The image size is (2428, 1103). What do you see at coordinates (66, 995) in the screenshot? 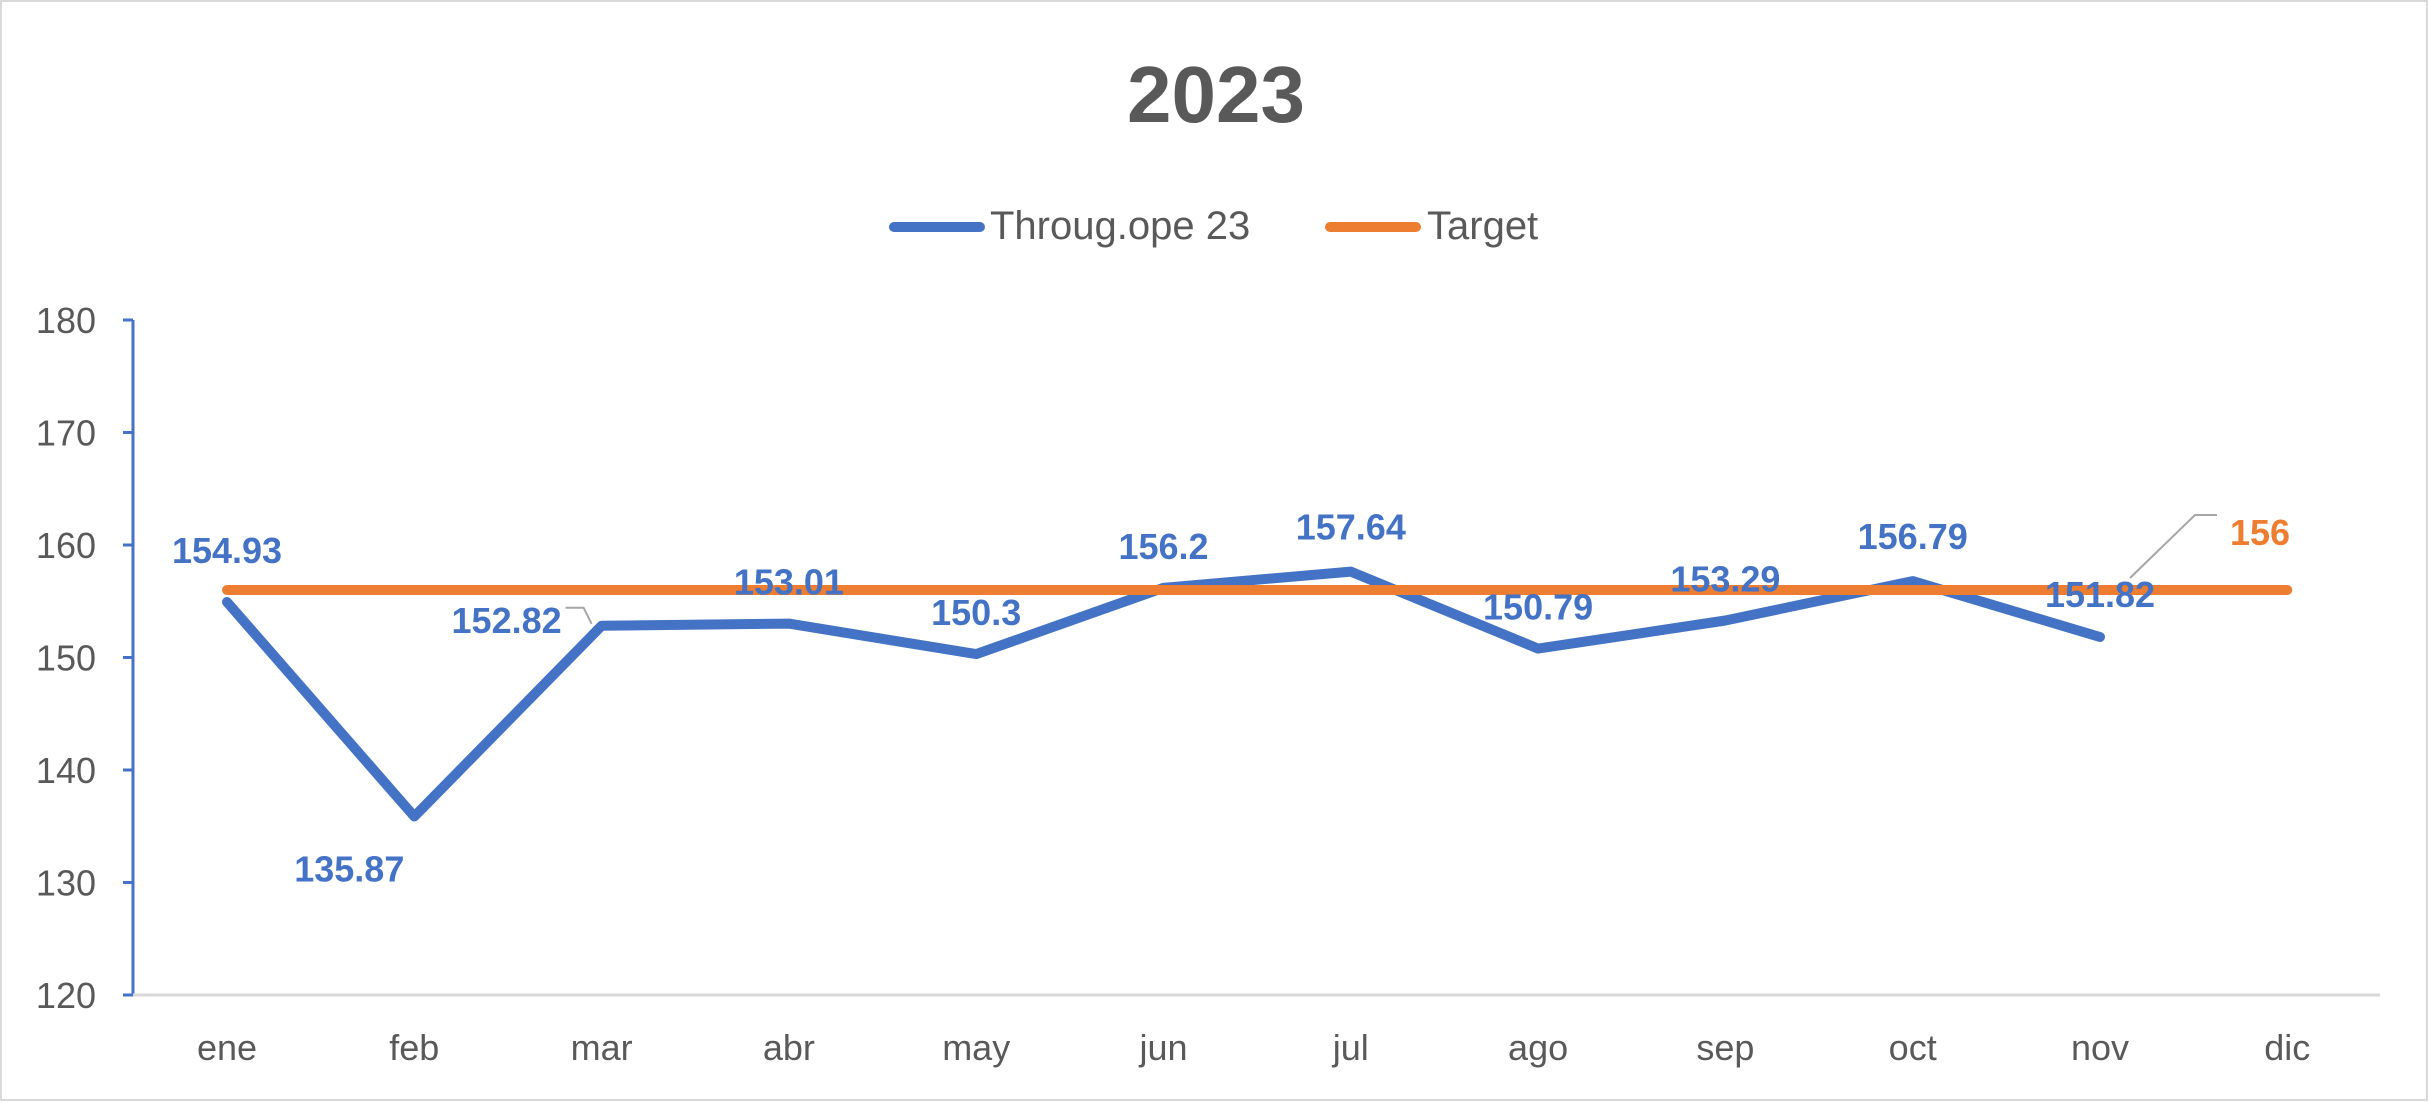
I see `y-tick-label: 120` at bounding box center [66, 995].